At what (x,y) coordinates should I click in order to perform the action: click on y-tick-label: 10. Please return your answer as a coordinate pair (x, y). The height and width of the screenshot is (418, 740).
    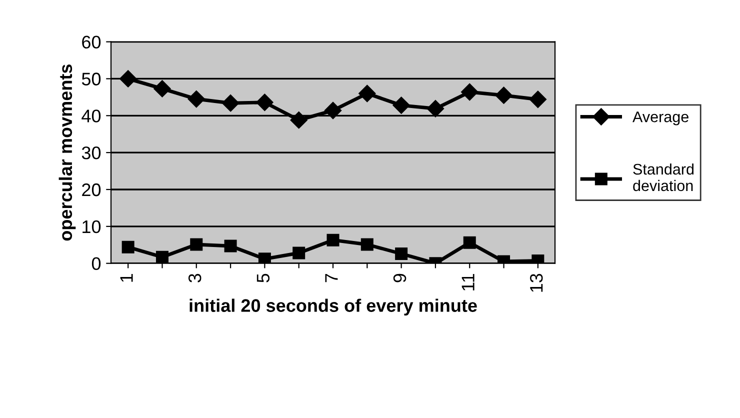
    Looking at the image, I should click on (91, 227).